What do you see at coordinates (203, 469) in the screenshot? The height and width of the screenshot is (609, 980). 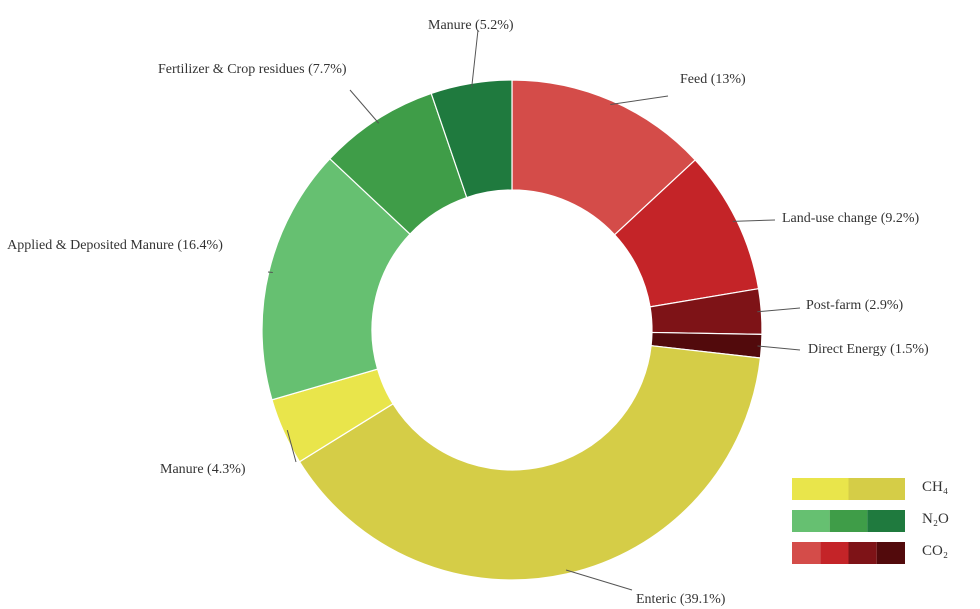 I see `data-label: Manure (4.3%)` at bounding box center [203, 469].